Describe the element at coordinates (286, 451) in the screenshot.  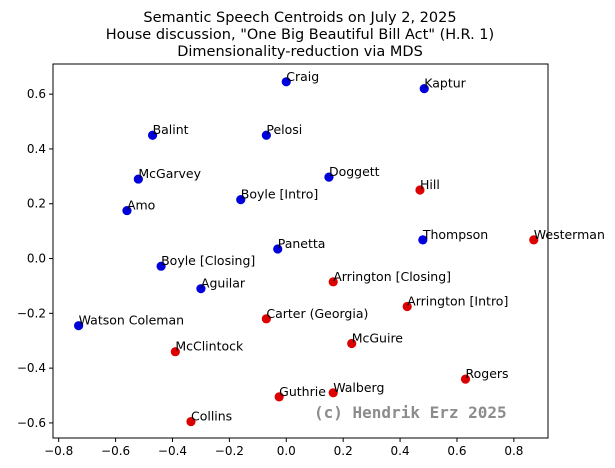
I see `x-tick-label: 0.0` at that location.